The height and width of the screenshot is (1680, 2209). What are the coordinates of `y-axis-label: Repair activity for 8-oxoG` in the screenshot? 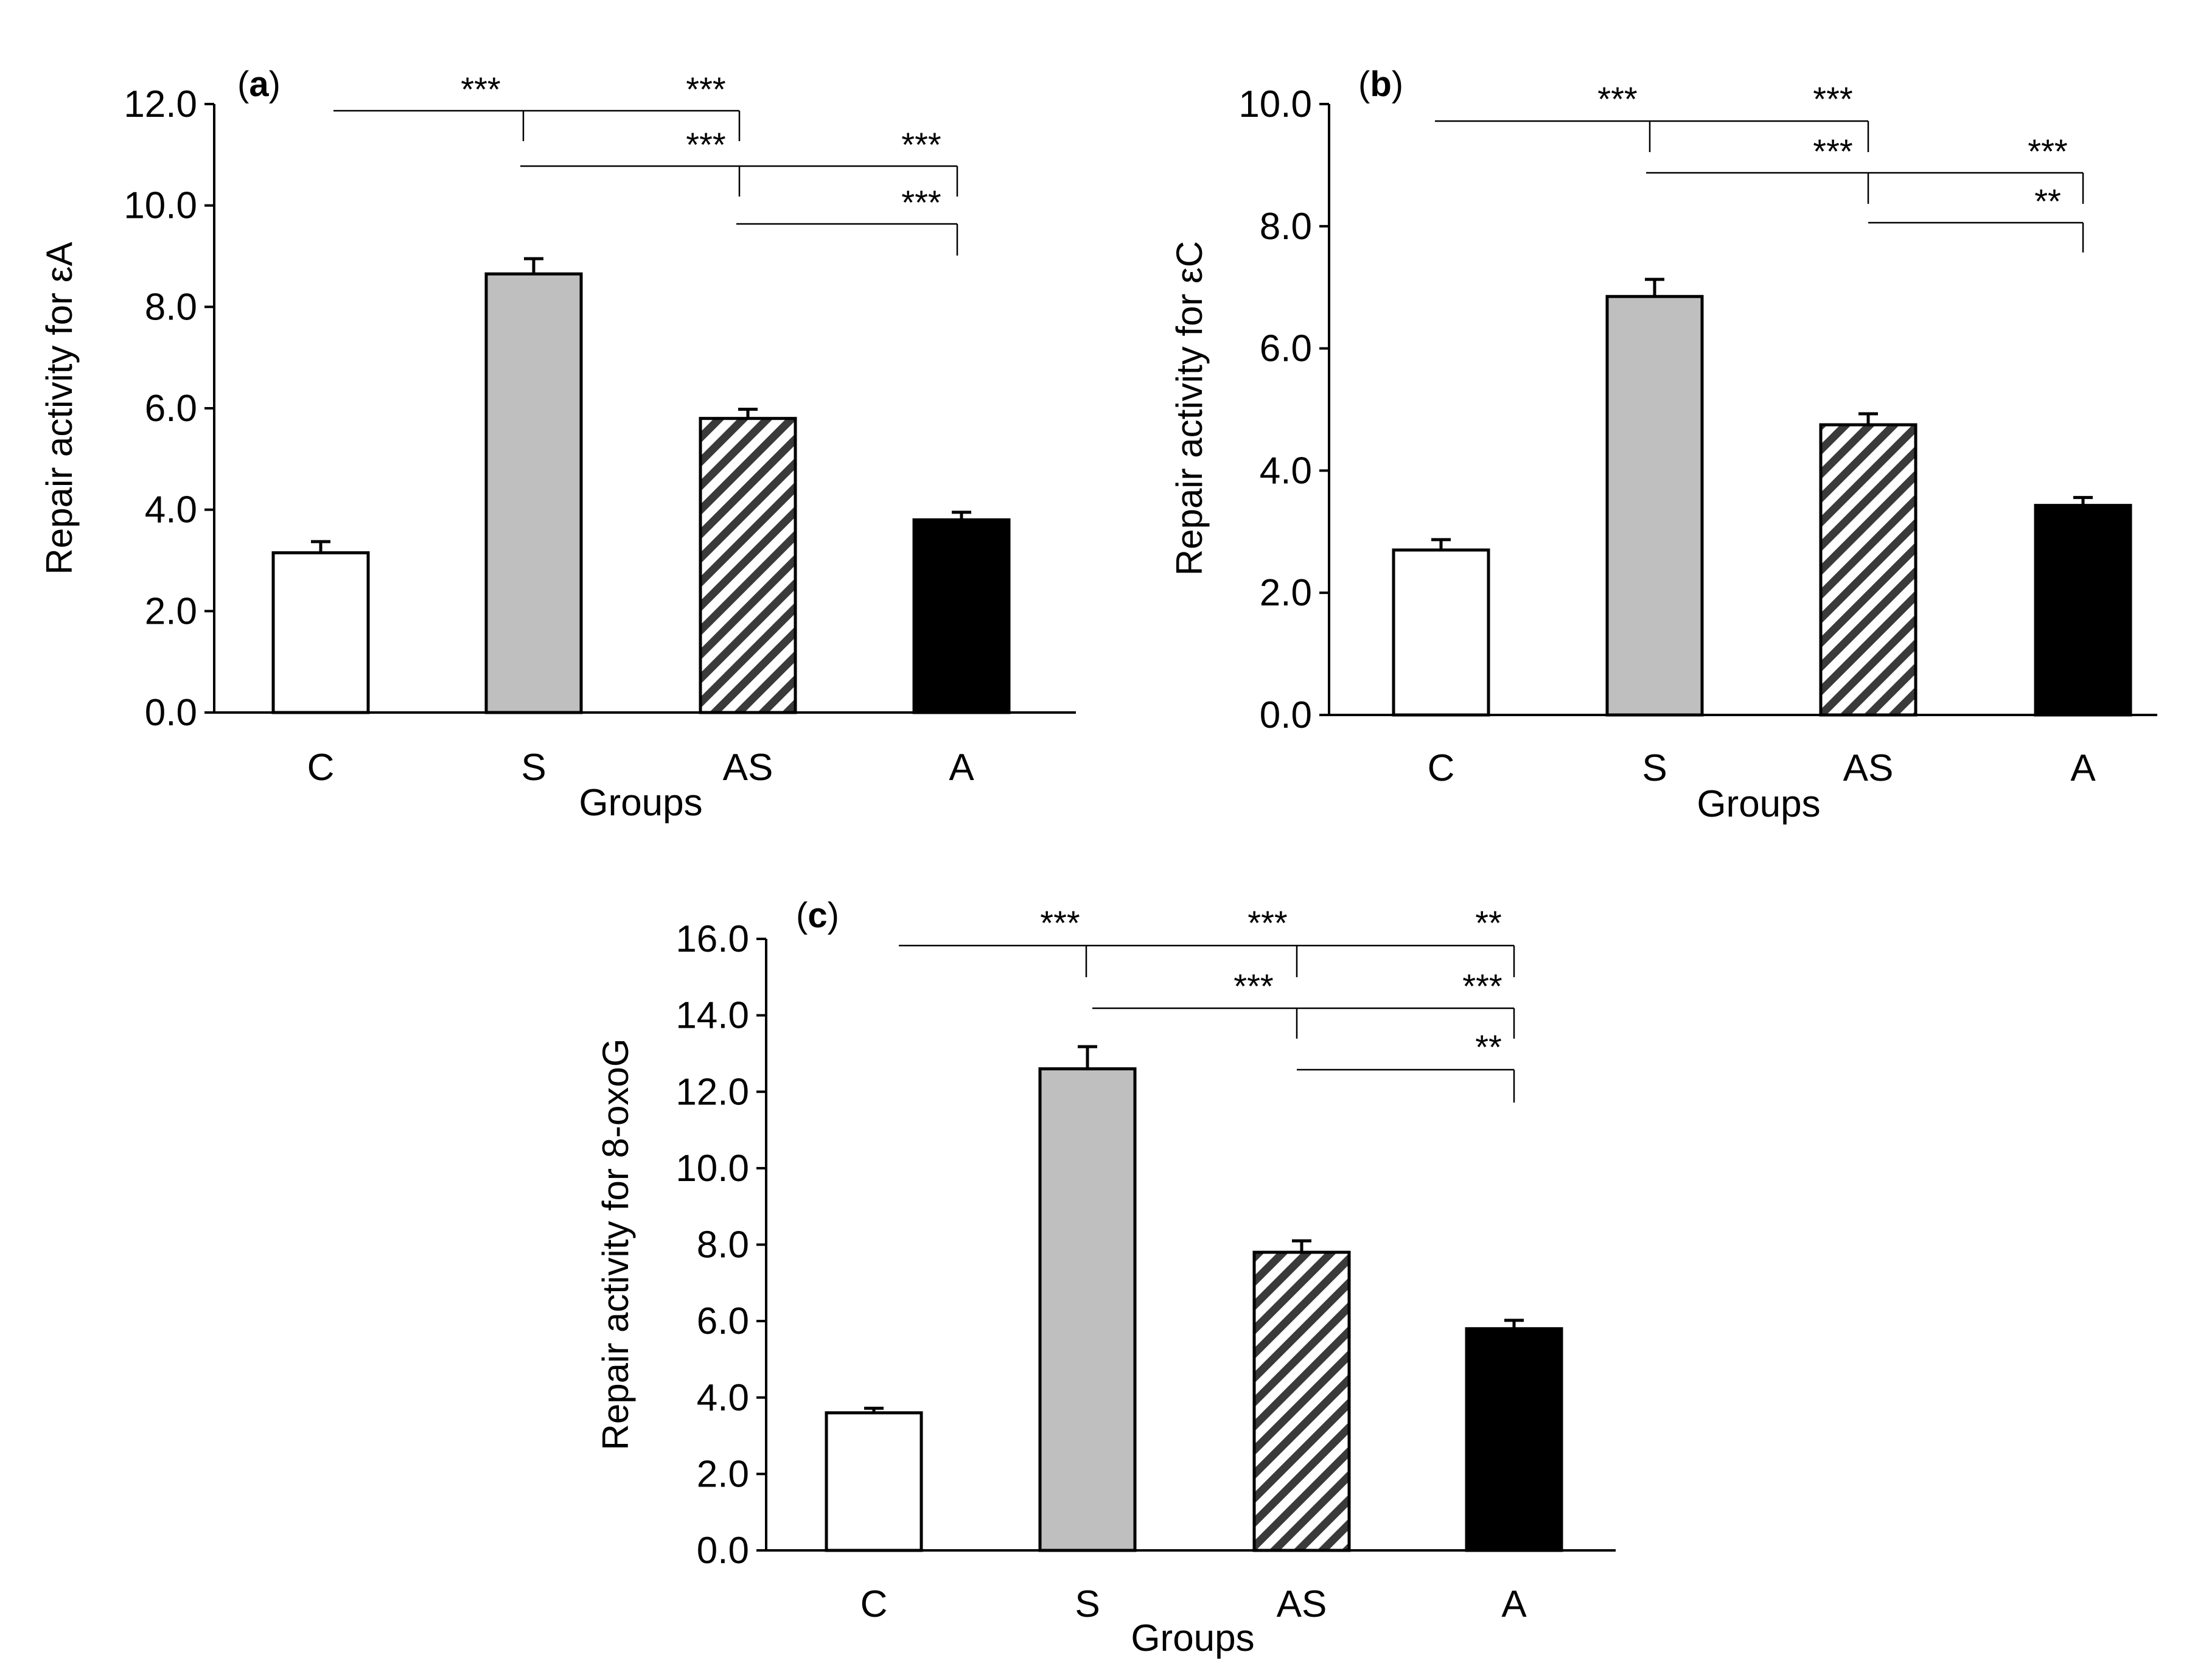 It's located at (615, 1245).